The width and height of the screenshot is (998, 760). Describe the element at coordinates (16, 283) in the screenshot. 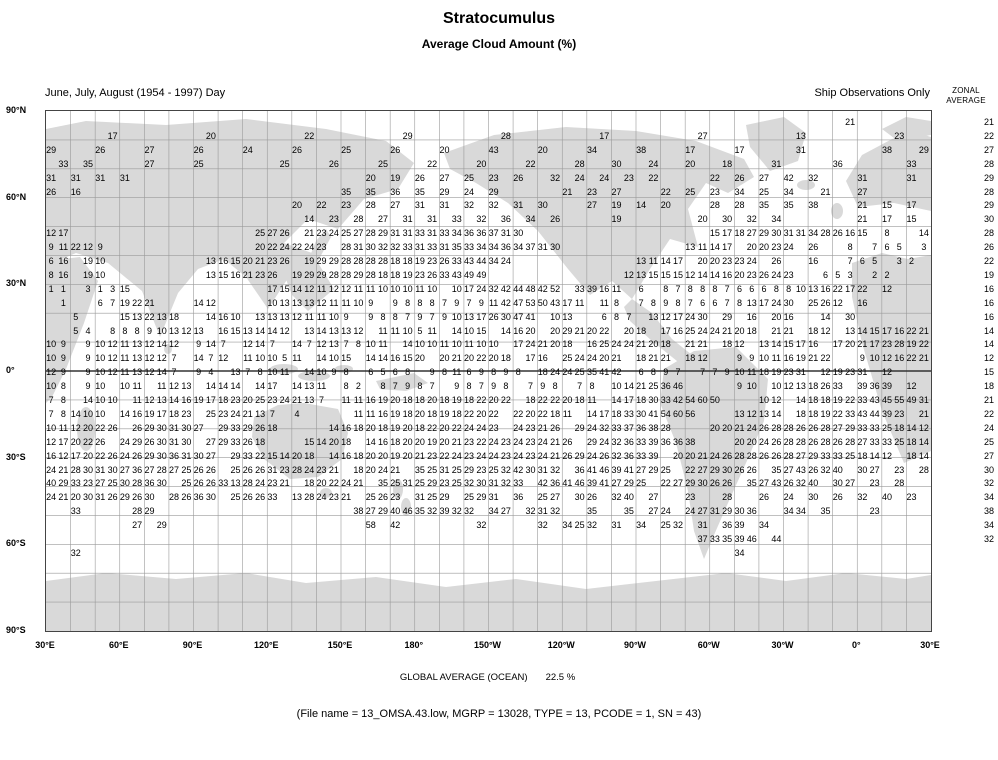

I see `lat-axis-label: 30°N` at that location.